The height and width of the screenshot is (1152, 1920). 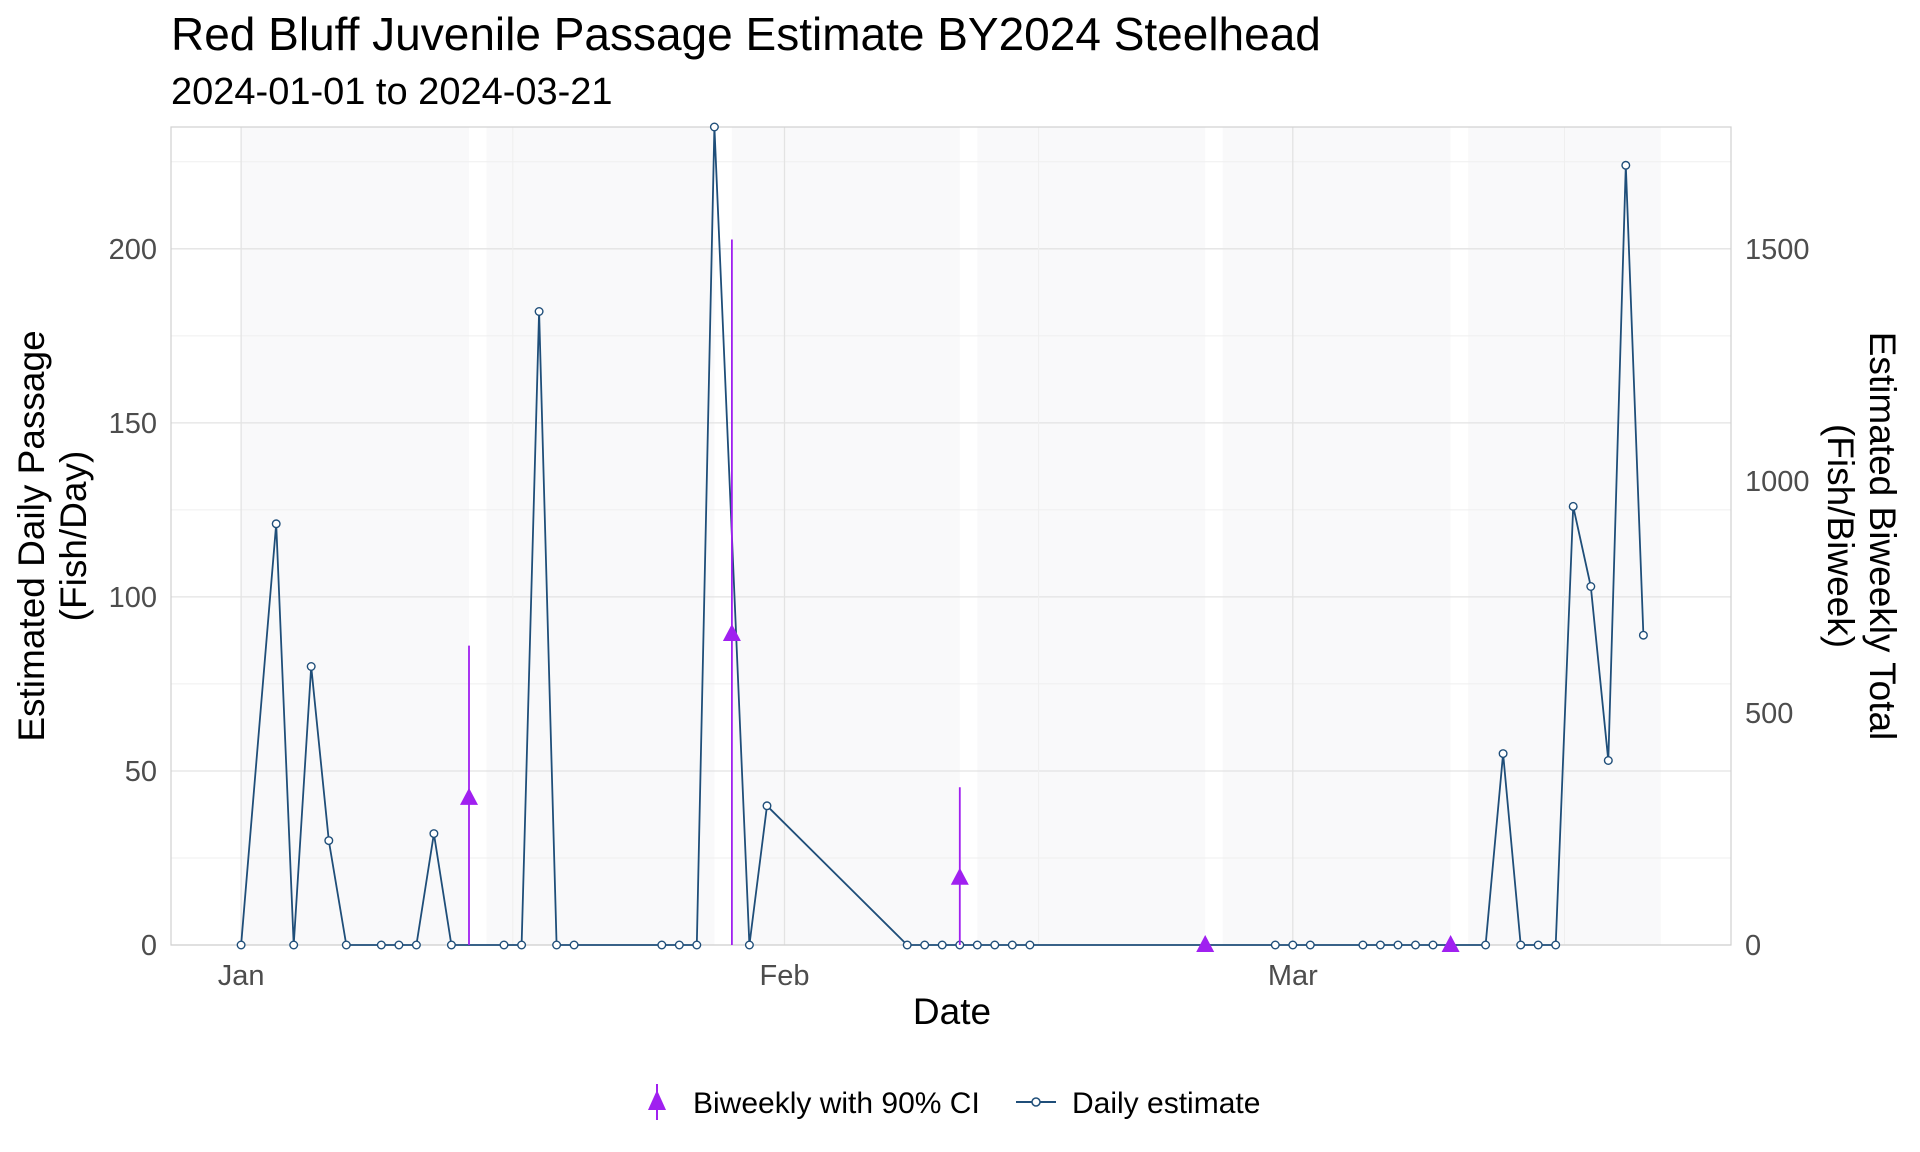 What do you see at coordinates (1036, 1102) in the screenshot?
I see `legend-daily-marker-icon` at bounding box center [1036, 1102].